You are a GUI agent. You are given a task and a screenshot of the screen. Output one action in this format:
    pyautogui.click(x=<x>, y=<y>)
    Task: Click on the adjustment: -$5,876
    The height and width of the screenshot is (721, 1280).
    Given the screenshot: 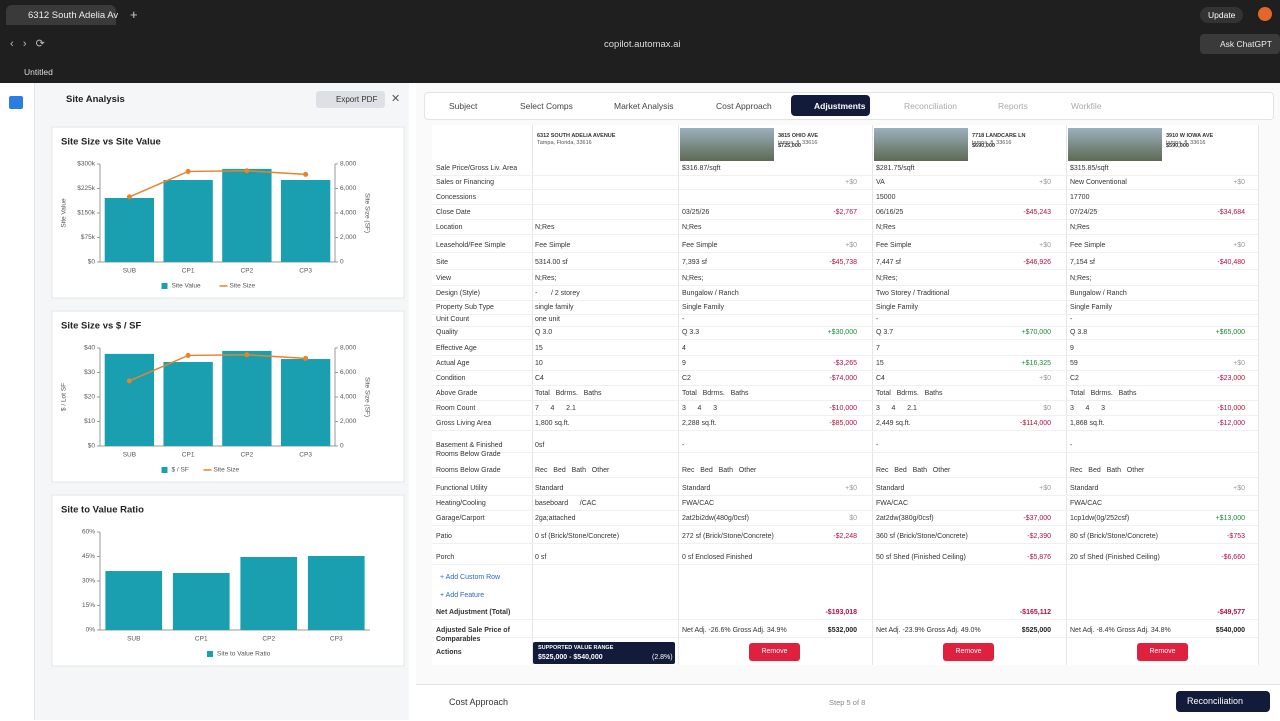 What is the action you would take?
    pyautogui.click(x=1039, y=557)
    